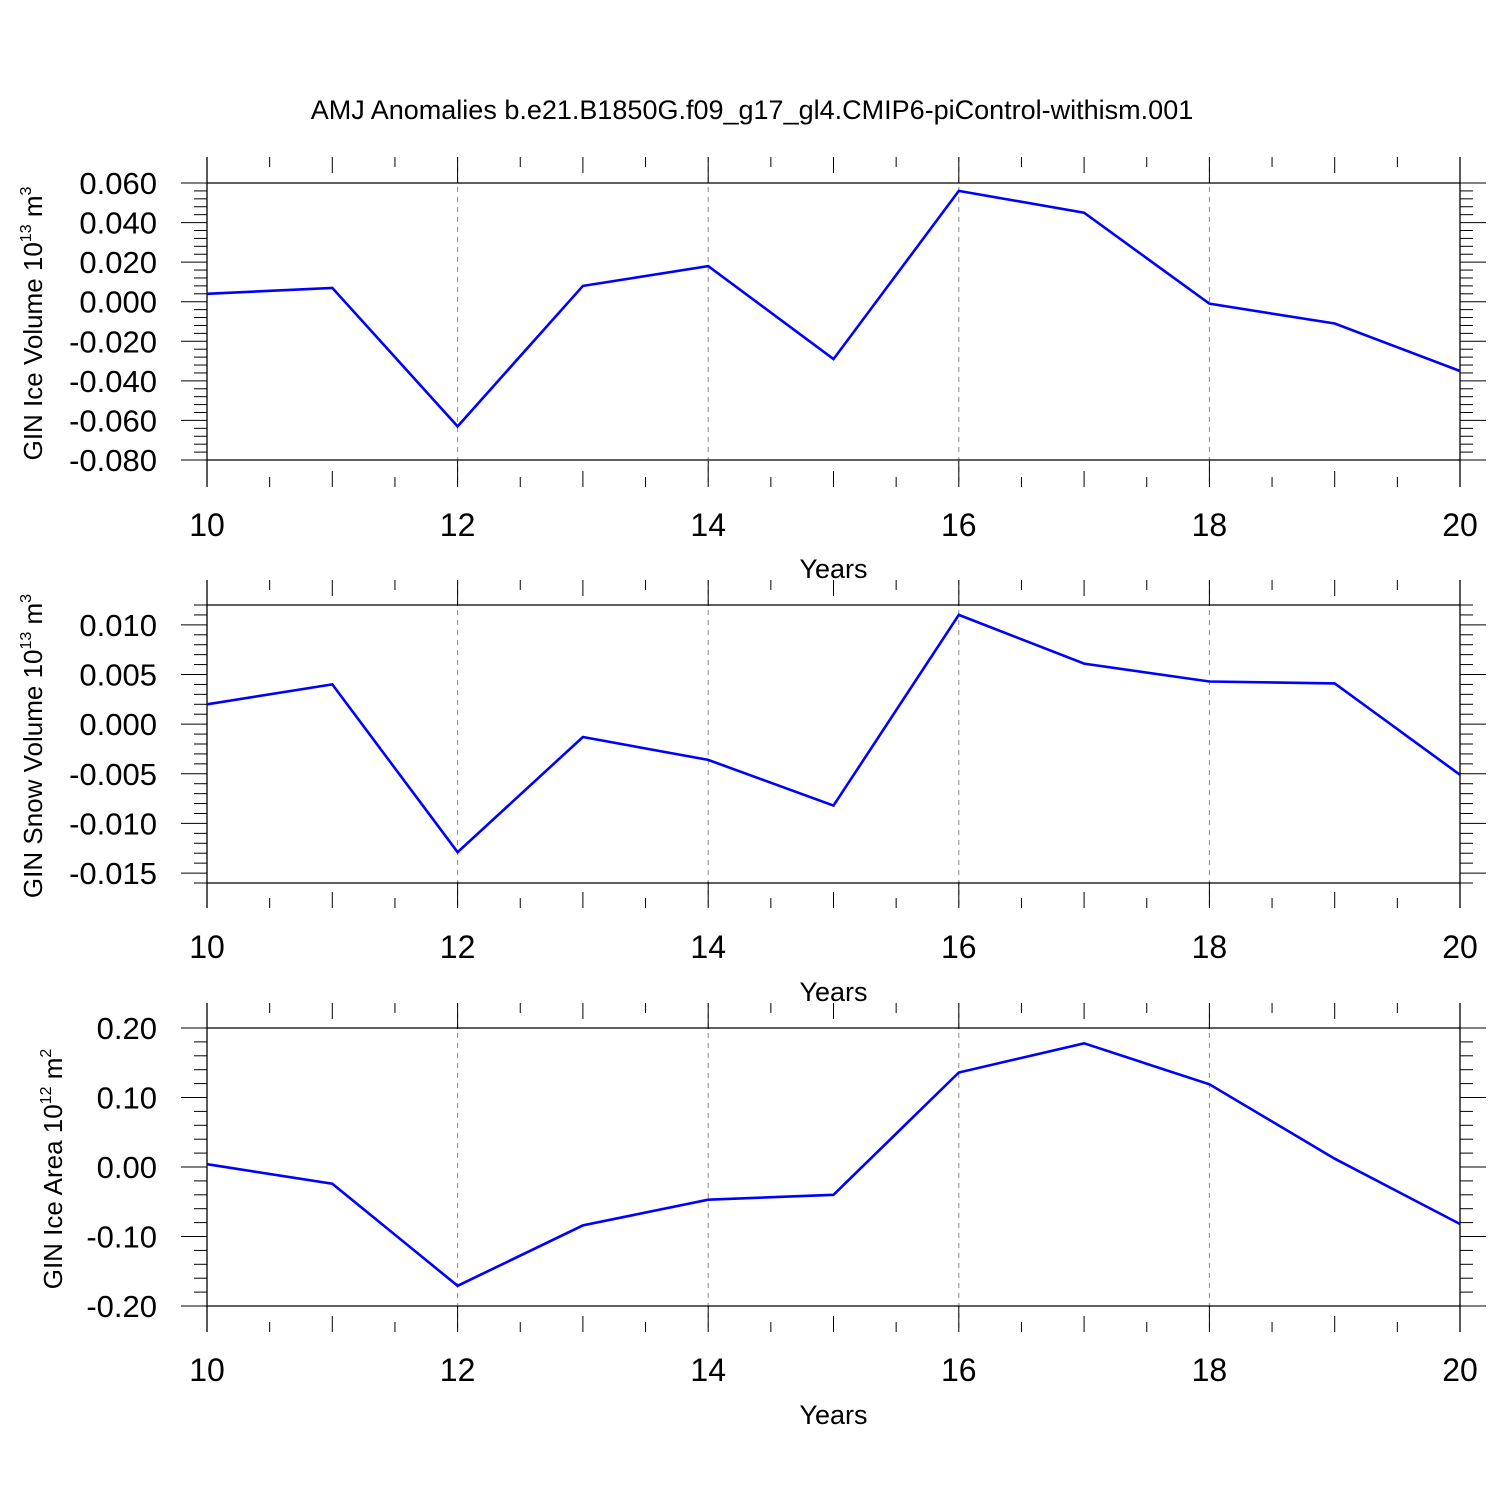 The height and width of the screenshot is (1500, 1500). Describe the element at coordinates (26, 641) in the screenshot. I see `snow-volume-y-axis-title-exp: 13` at that location.